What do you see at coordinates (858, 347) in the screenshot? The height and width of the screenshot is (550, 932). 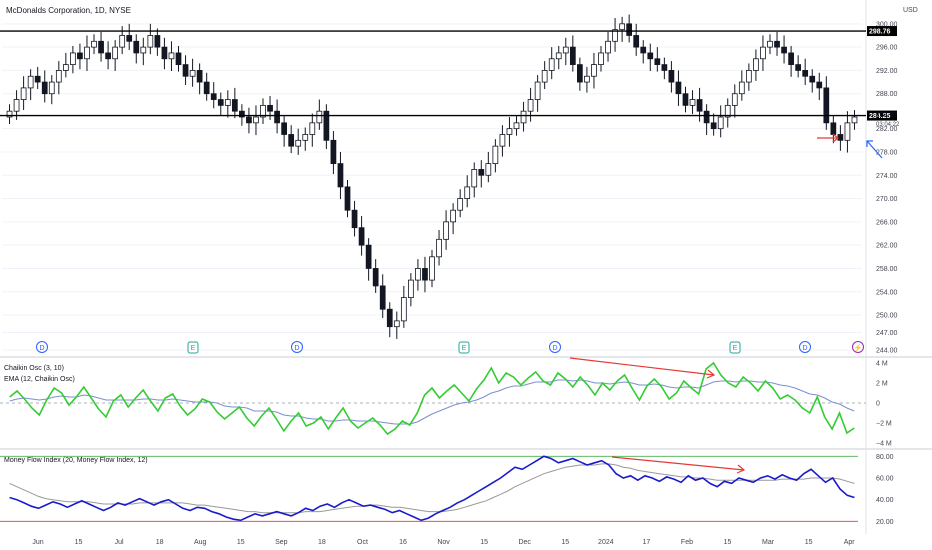 I see `event-marker: ⚡` at bounding box center [858, 347].